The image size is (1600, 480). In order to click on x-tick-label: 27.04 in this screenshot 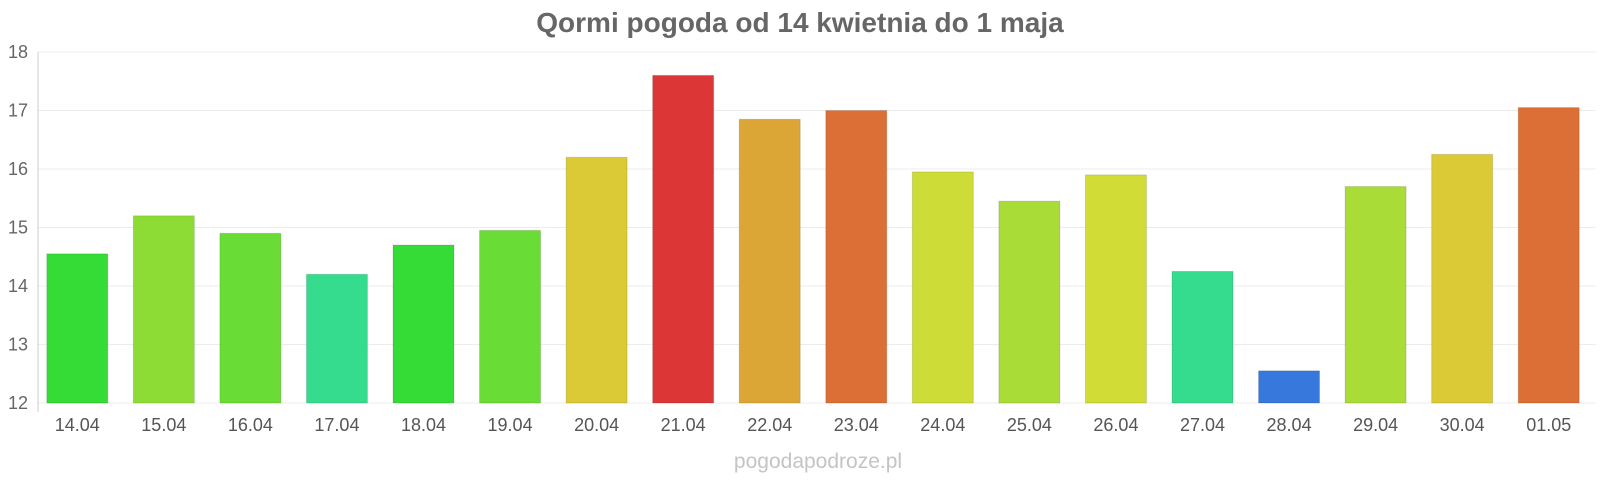, I will do `click(1202, 425)`.